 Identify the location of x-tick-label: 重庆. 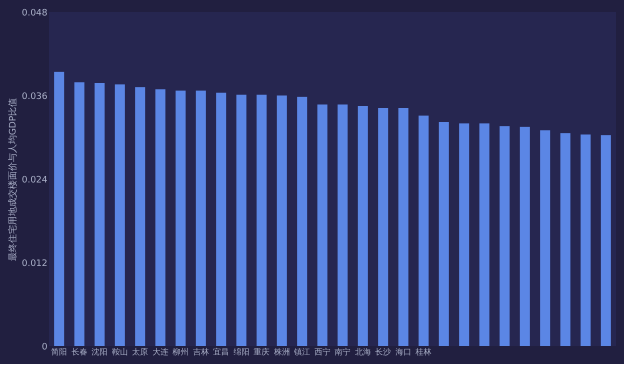
(262, 352).